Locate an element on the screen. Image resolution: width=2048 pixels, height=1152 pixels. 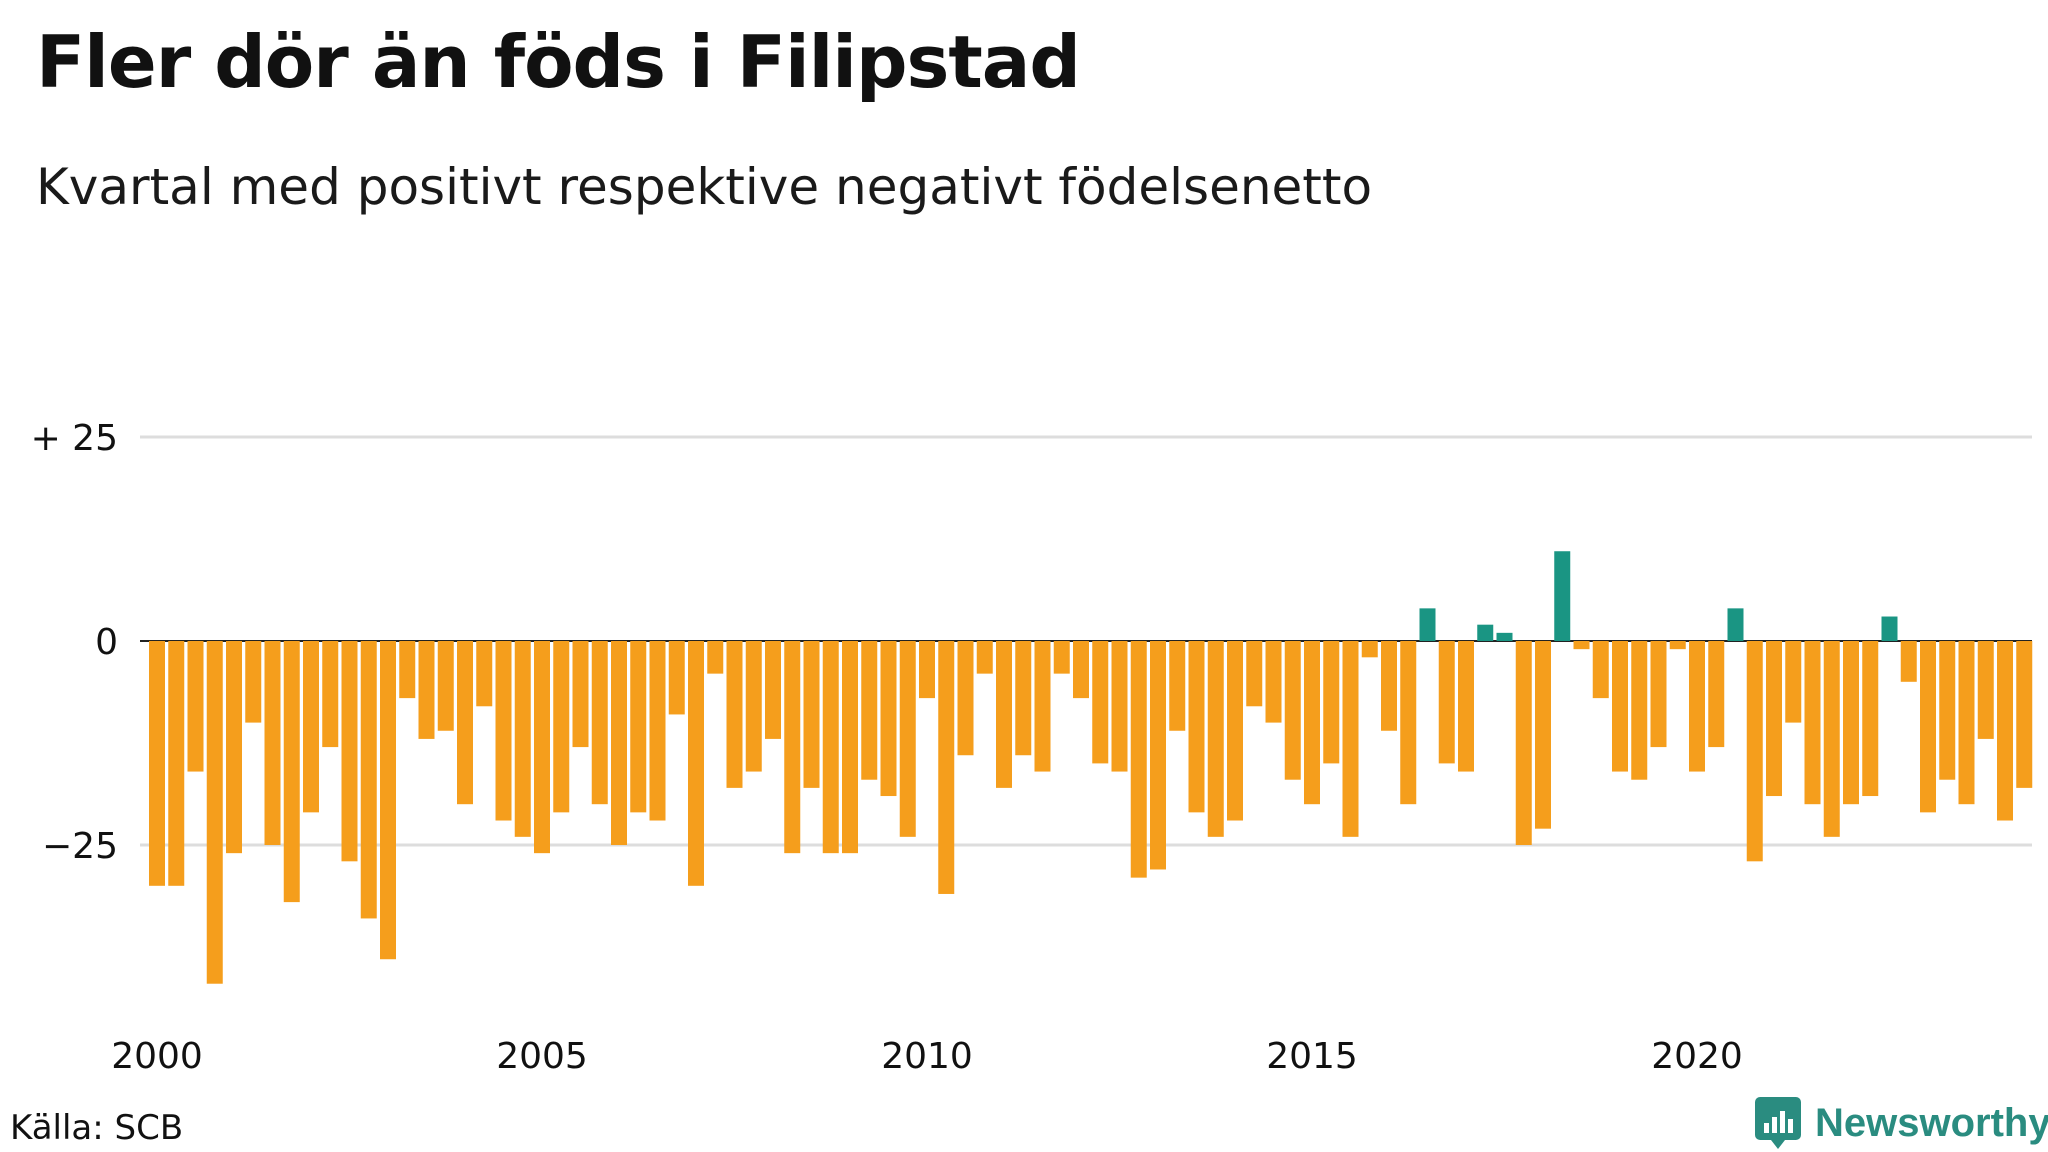
x-tick-label: 2010 is located at coordinates (927, 1056).